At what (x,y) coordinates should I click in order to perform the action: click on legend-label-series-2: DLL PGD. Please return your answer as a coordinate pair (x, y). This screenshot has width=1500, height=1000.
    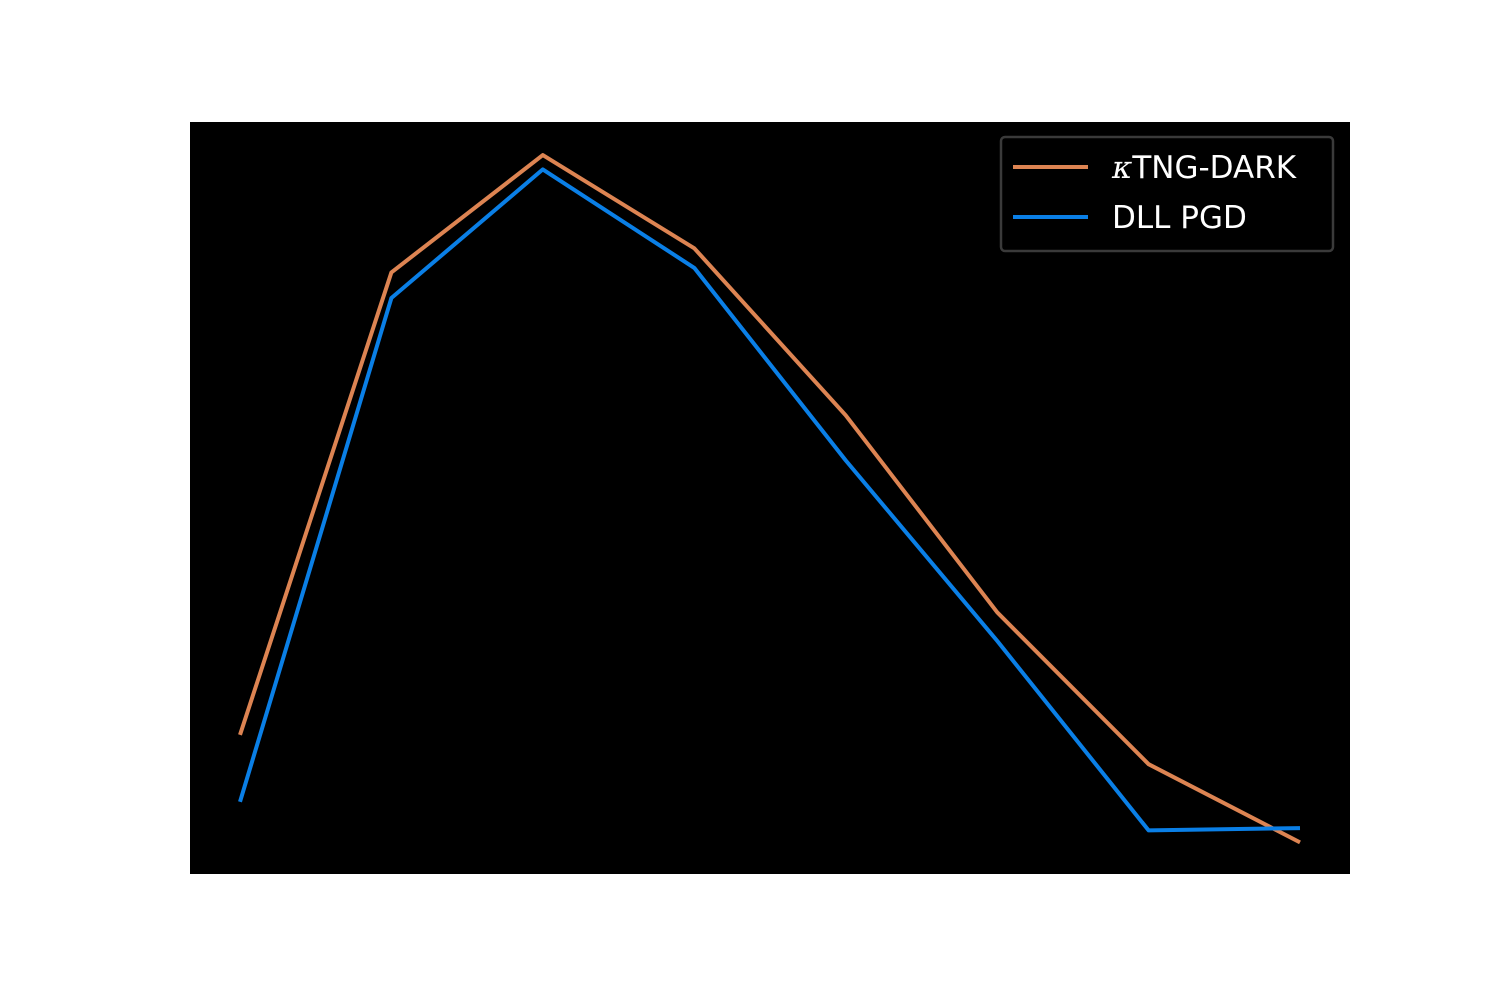
    Looking at the image, I should click on (1179, 218).